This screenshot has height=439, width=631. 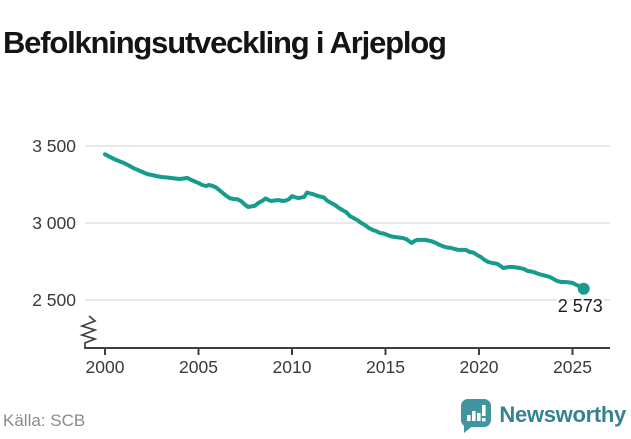 What do you see at coordinates (385, 367) in the screenshot?
I see `x-tick-label: 2015` at bounding box center [385, 367].